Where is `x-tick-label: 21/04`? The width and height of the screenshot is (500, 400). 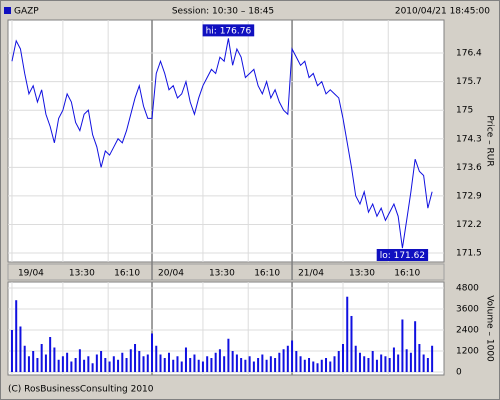 x-tick-label: 21/04 is located at coordinates (311, 274).